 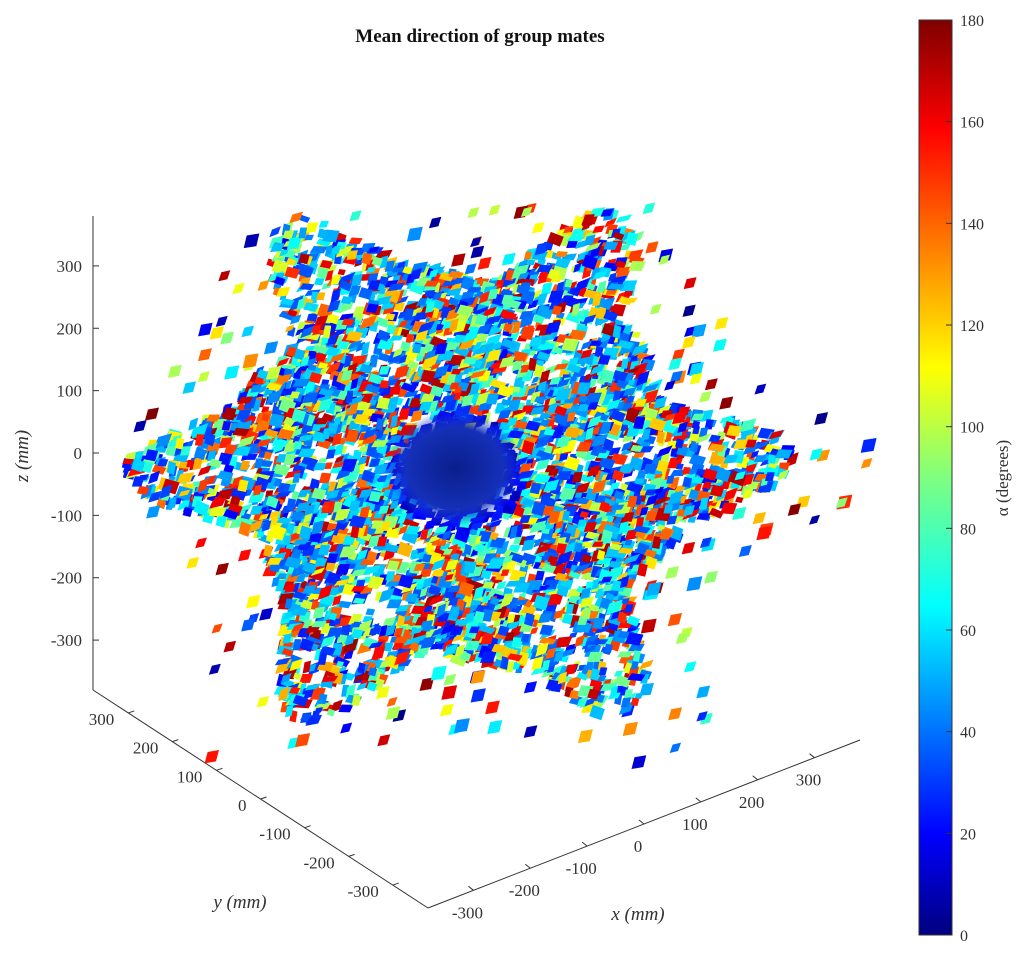 What do you see at coordinates (363, 891) in the screenshot?
I see `y-tick-label: -300` at bounding box center [363, 891].